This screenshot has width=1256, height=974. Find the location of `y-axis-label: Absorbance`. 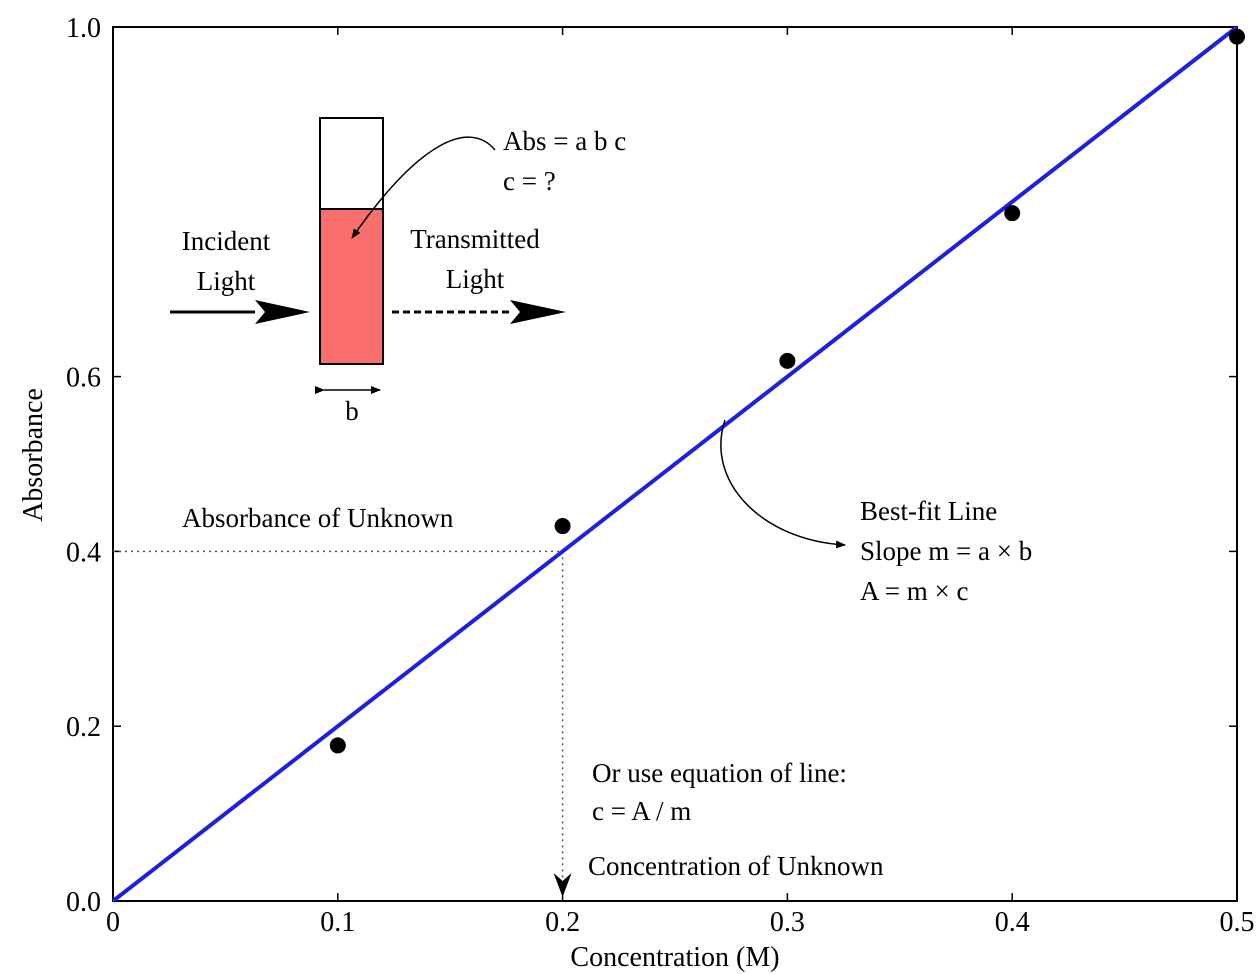

y-axis-label: Absorbance is located at coordinates (33, 455).